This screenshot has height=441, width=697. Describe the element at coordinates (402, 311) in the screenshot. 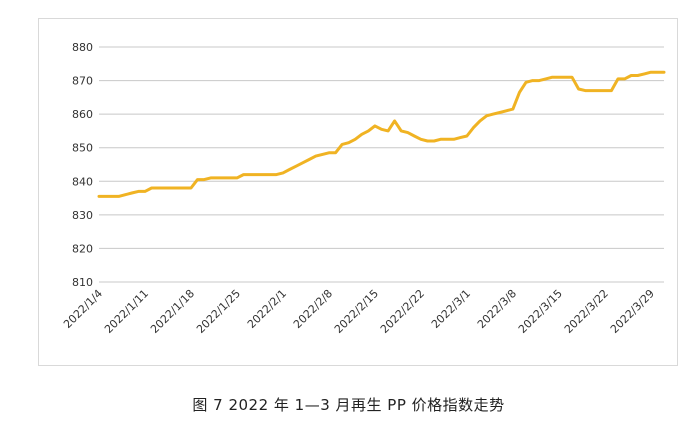

I see `x-tick-label: 2022/2/22` at that location.